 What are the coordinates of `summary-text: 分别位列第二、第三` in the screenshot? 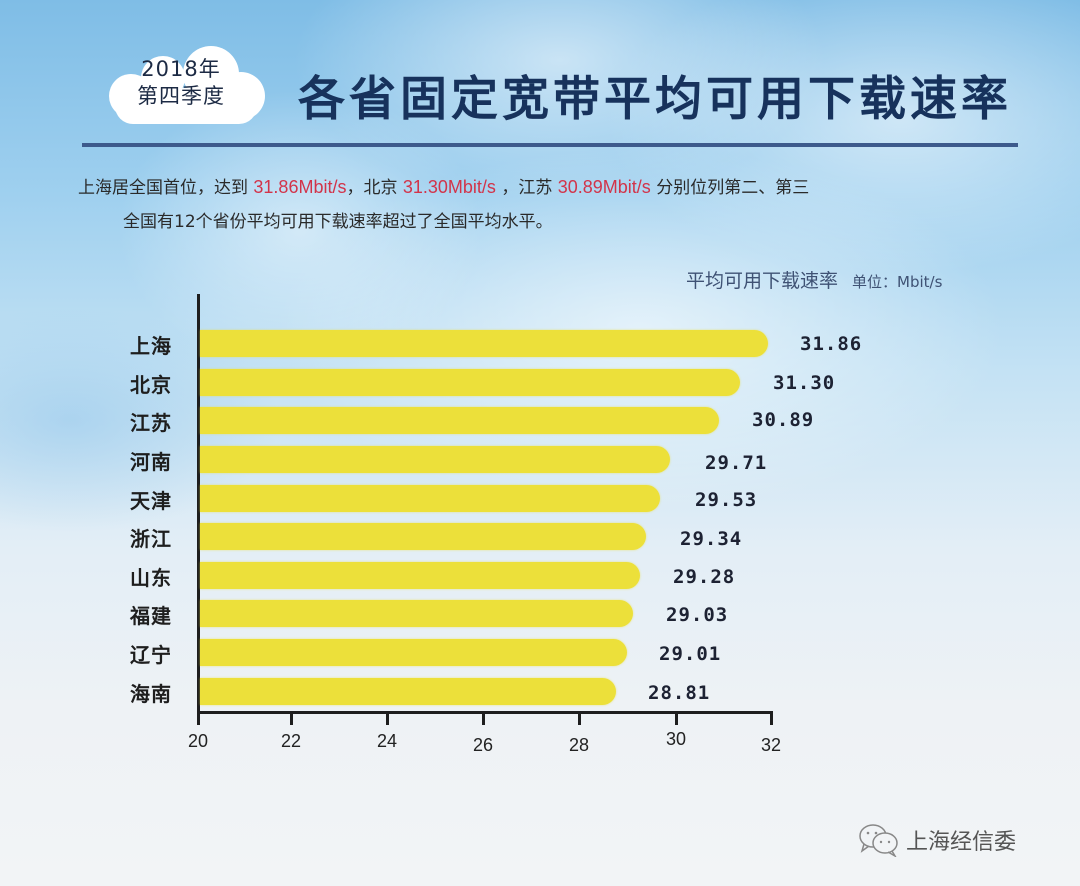 It's located at (730, 188).